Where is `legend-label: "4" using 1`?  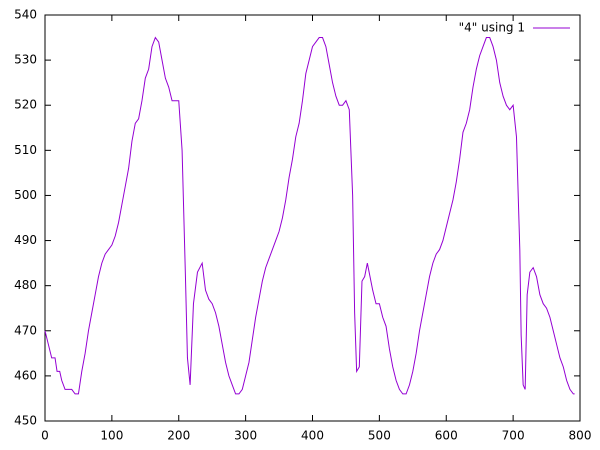
legend-label: "4" using 1 is located at coordinates (492, 28).